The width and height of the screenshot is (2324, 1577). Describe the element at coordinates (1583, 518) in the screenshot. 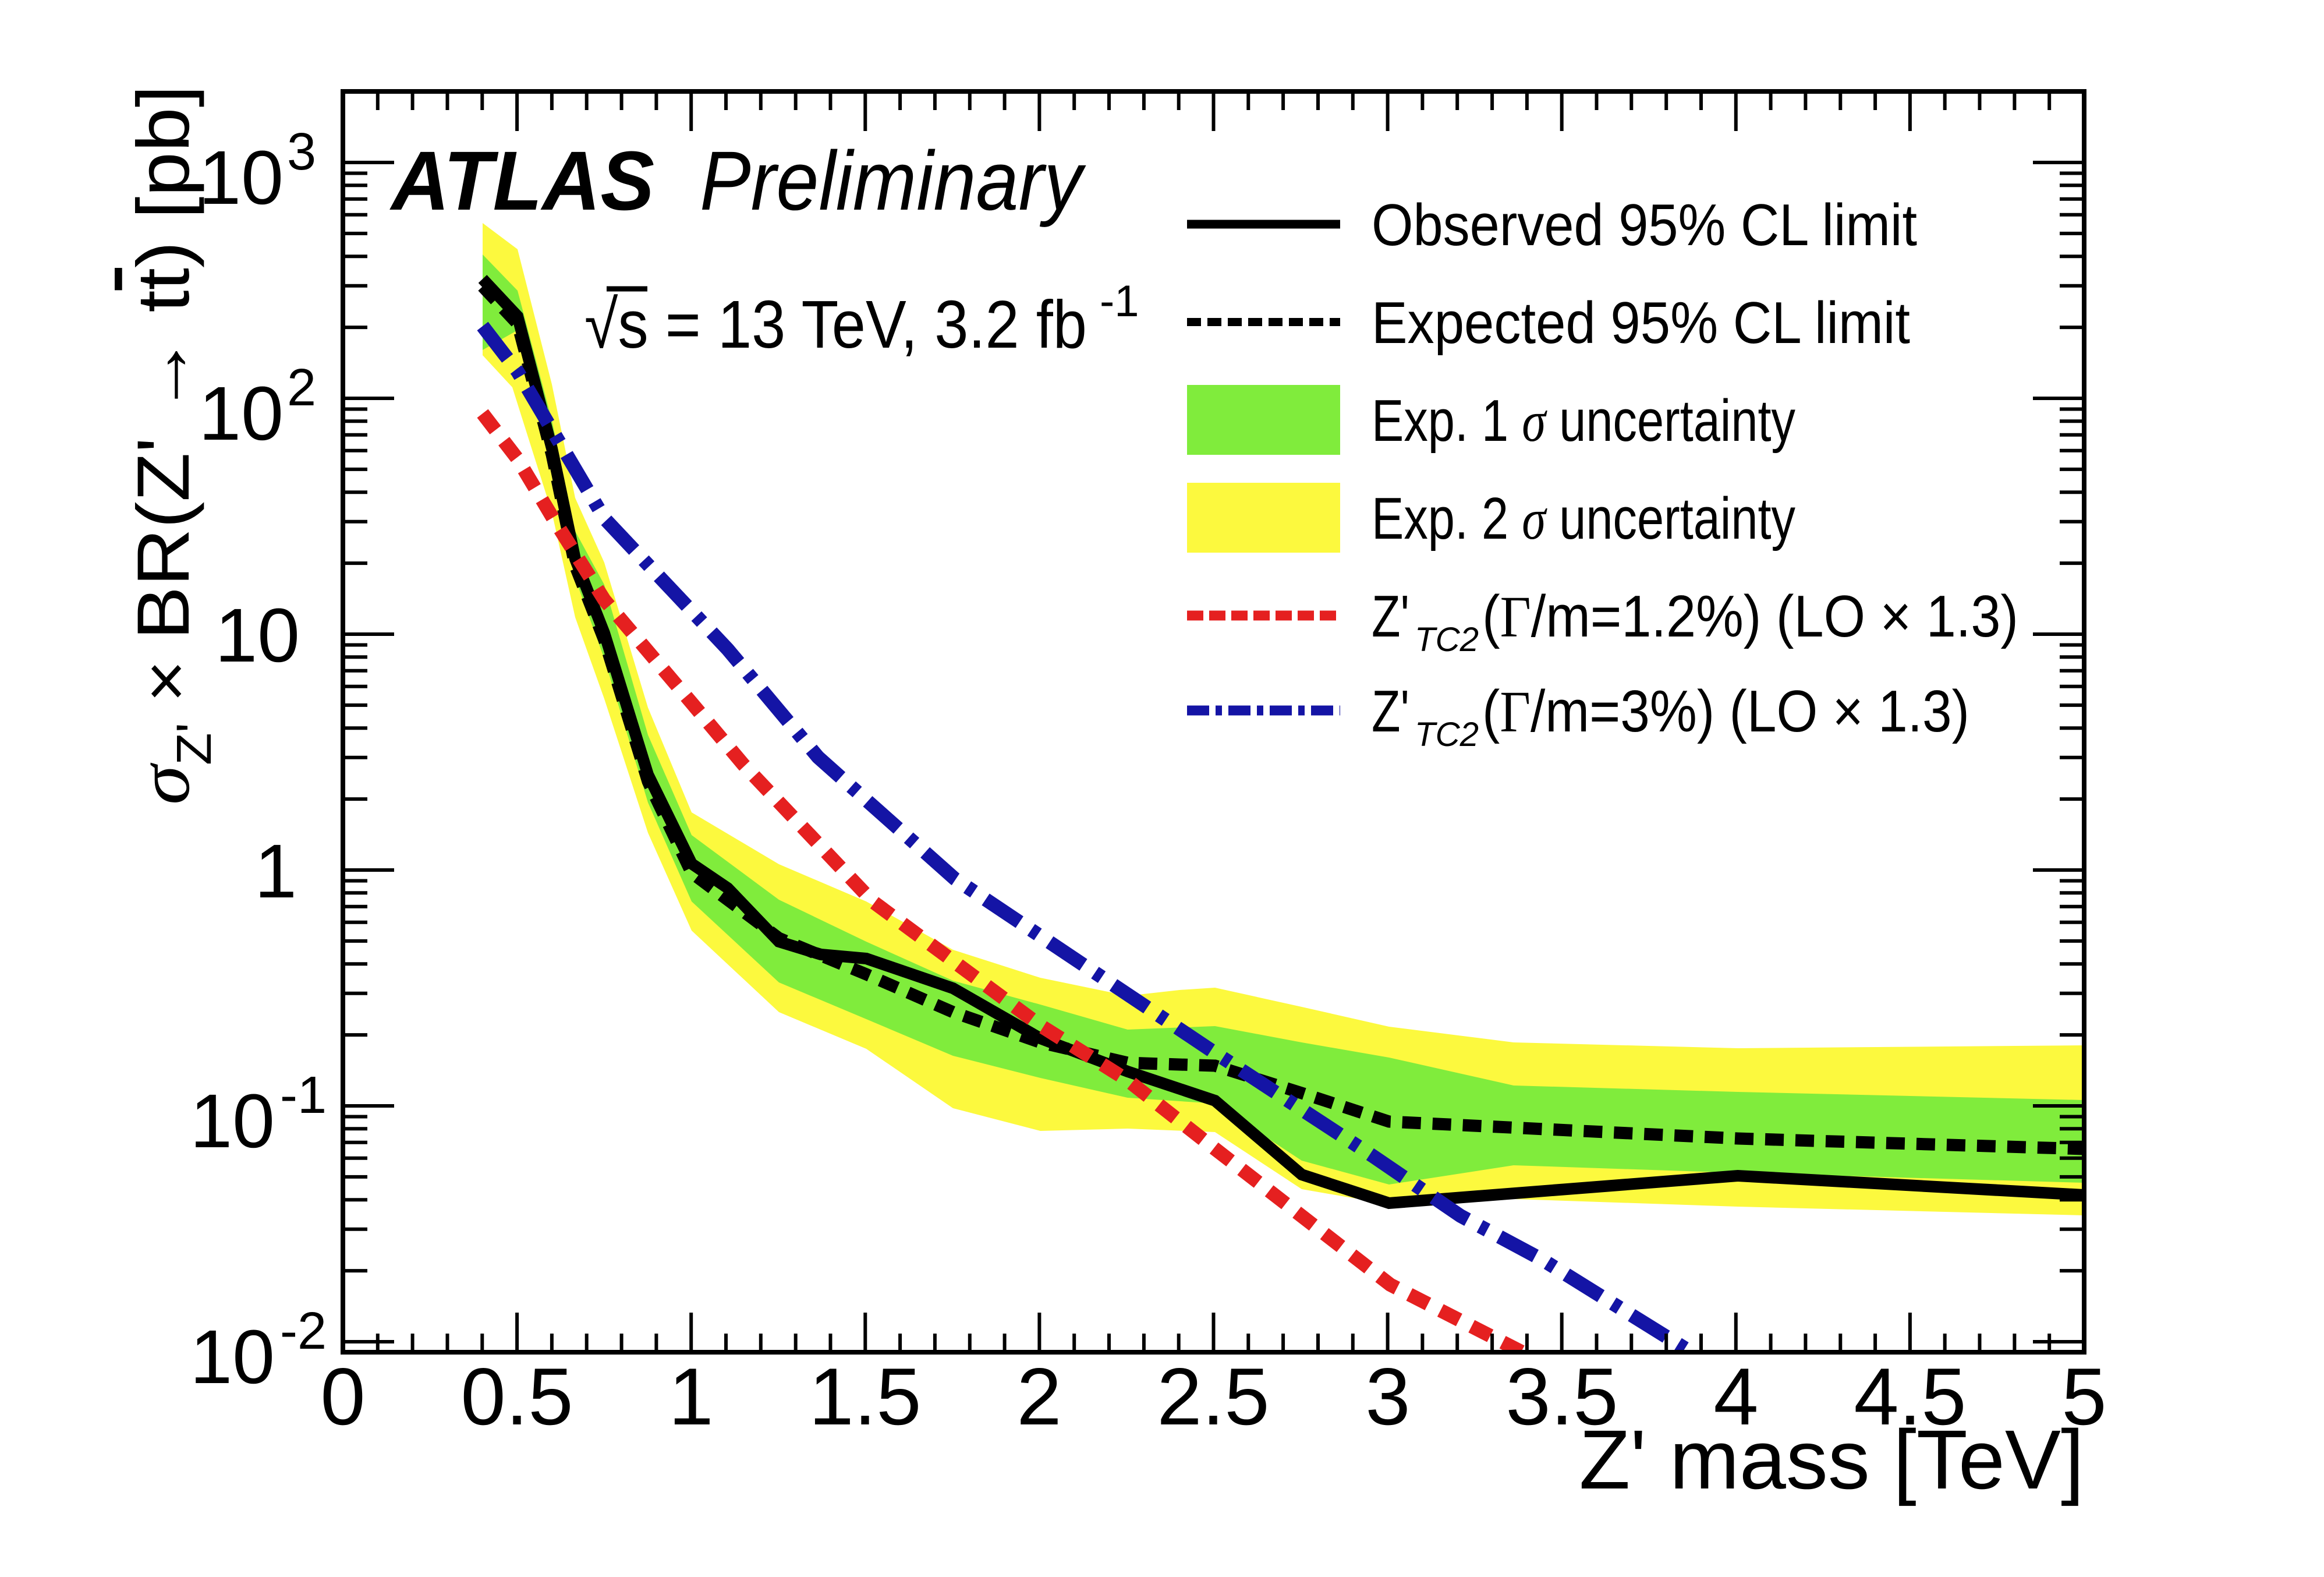

I see `svg-text: Exp. 2 σ uncertainty` at that location.